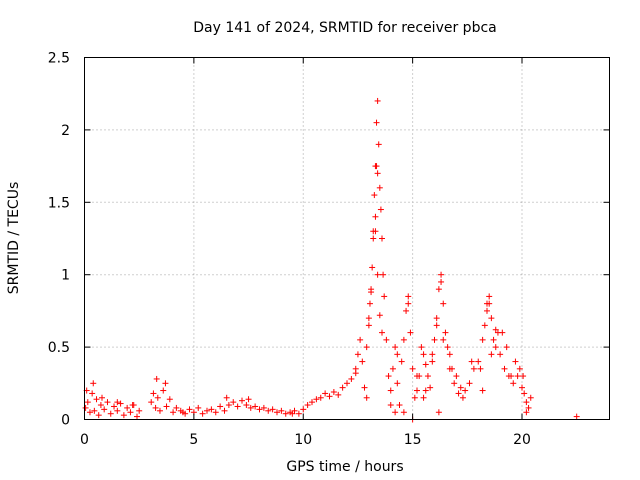 The image size is (640, 480). I want to click on x-tick-label: 5, so click(193, 440).